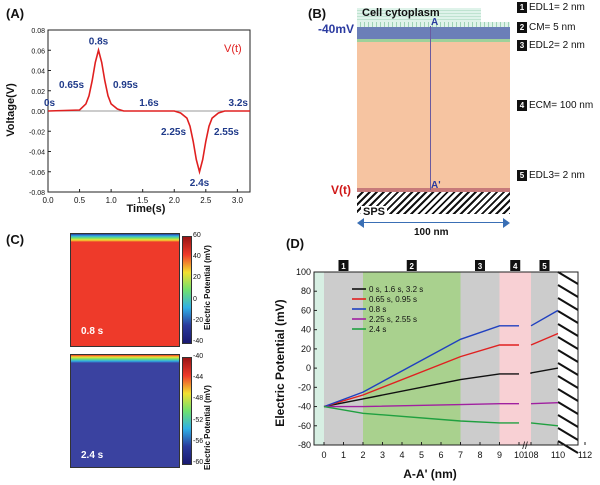 The width and height of the screenshot is (600, 485). I want to click on region-number: 3, so click(480, 266).